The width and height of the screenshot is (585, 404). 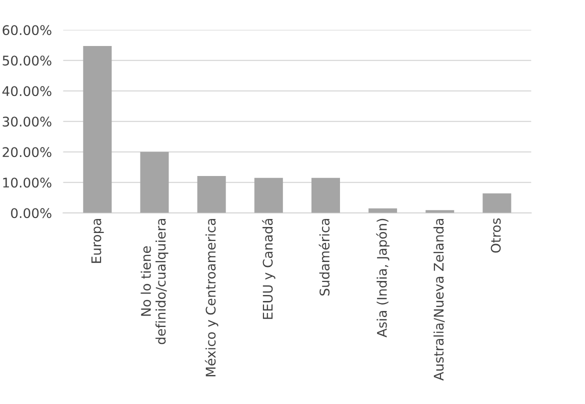 I want to click on x-tick-label: EEUU y Canadá, so click(x=269, y=268).